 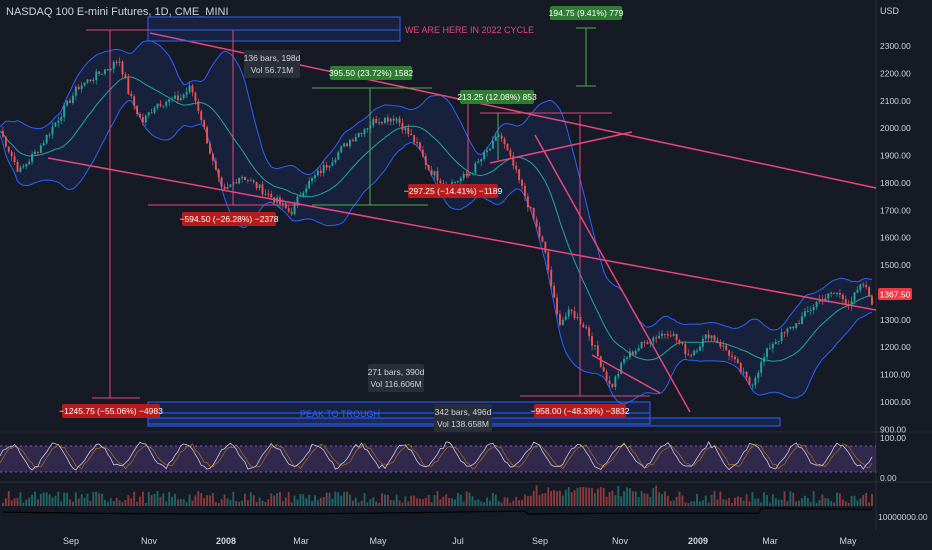 What do you see at coordinates (469, 30) in the screenshot?
I see `cycle-note: WE ARE HERE IN 2022 CYCLE` at bounding box center [469, 30].